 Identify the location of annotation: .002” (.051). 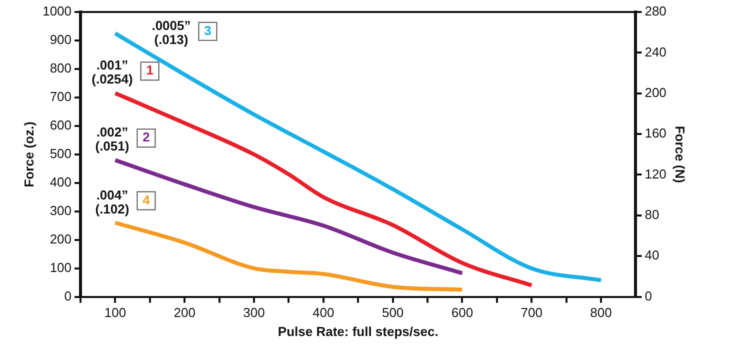
(112, 139).